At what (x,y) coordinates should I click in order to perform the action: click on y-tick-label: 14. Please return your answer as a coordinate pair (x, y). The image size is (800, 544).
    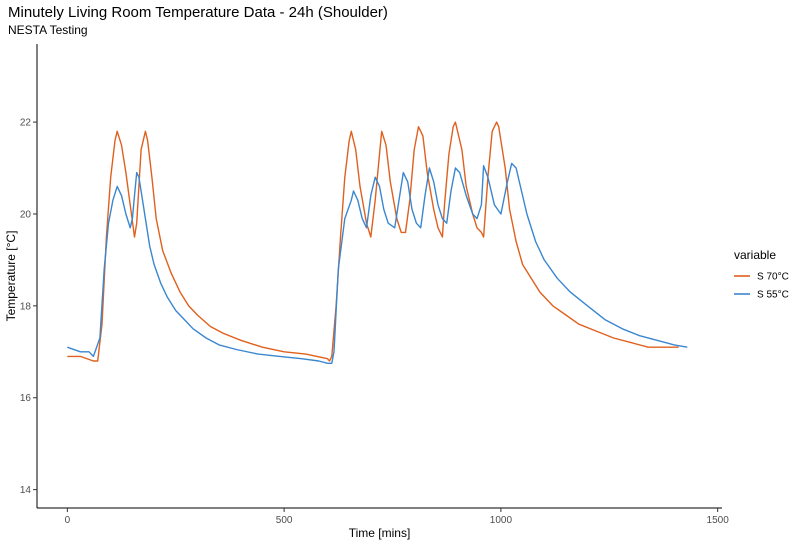
    Looking at the image, I should click on (26, 490).